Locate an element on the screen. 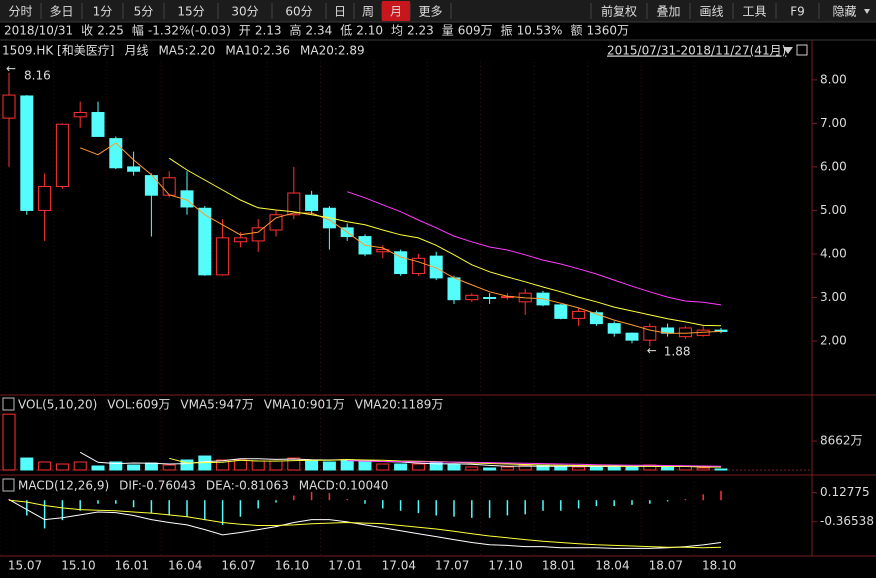  toolbar-button: 1分 is located at coordinates (103, 12).